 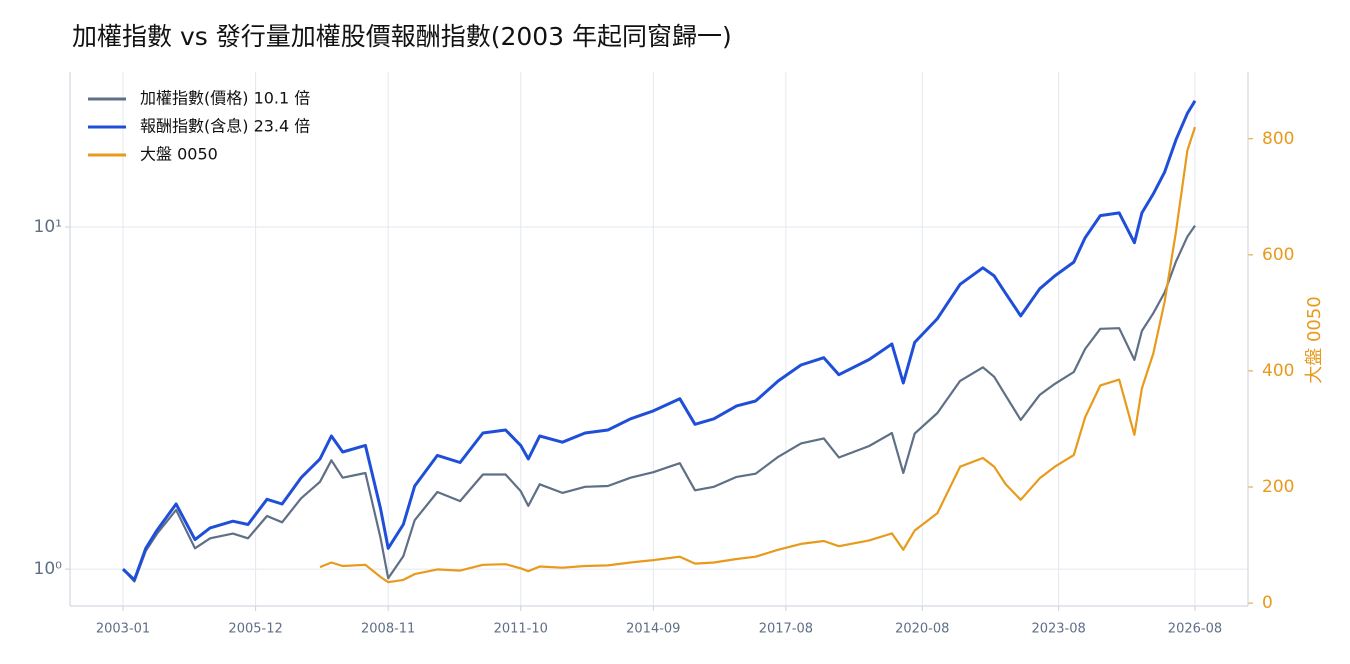 What do you see at coordinates (402, 36) in the screenshot?
I see `chart-title: 加權指數 vs 發行量加權股價報酬指數(2003 年起同窗歸一)` at bounding box center [402, 36].